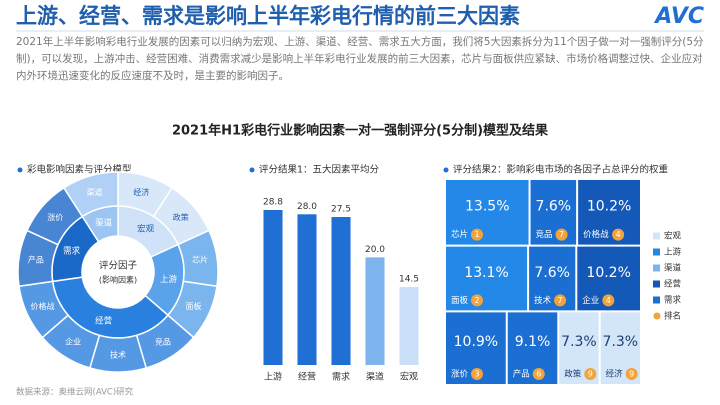 The image size is (720, 405). What do you see at coordinates (487, 207) in the screenshot?
I see `tile-value: 13.5%` at bounding box center [487, 207].